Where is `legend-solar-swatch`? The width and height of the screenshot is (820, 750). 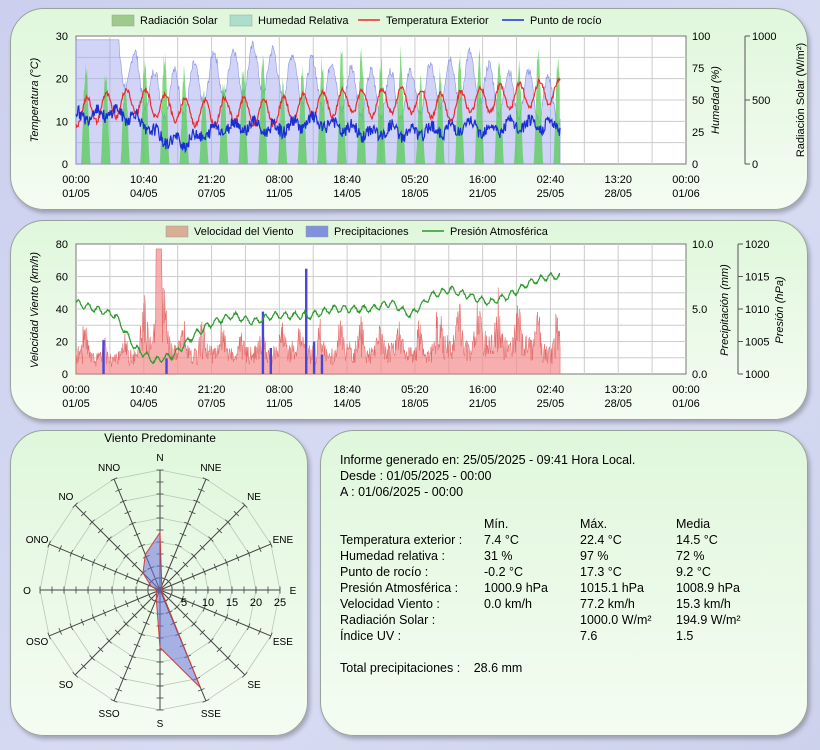
legend-solar-swatch is located at coordinates (123, 20).